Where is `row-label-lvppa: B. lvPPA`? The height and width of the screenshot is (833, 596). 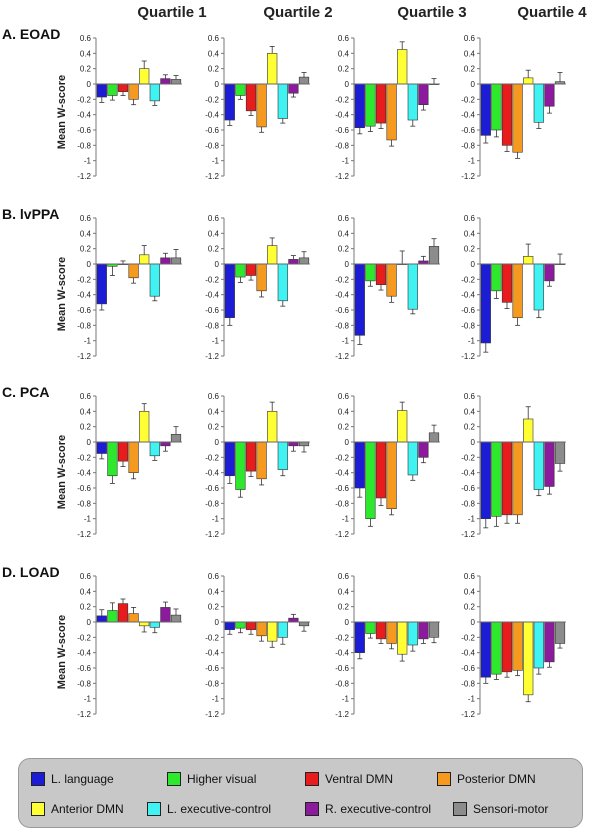 row-label-lvppa: B. lvPPA is located at coordinates (31, 214).